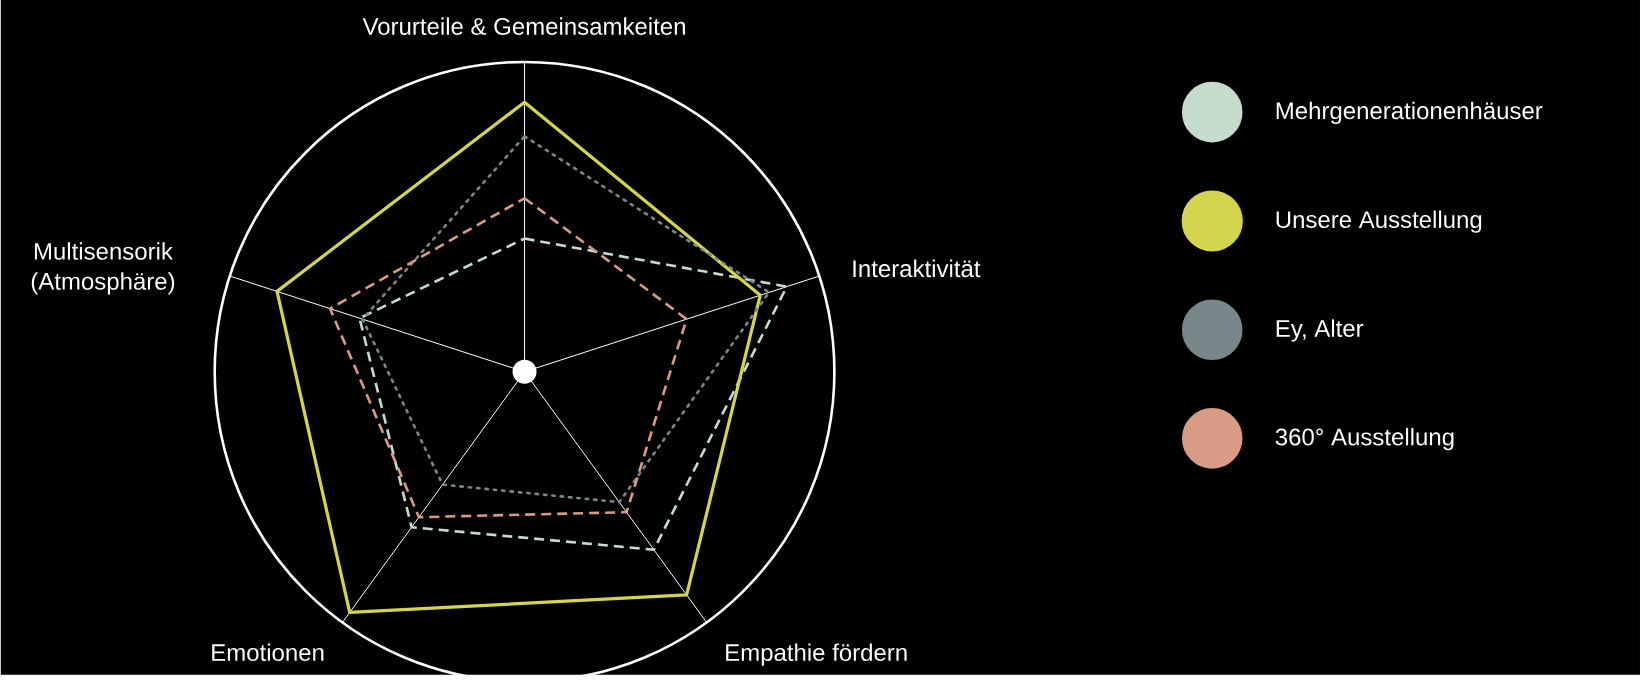 The height and width of the screenshot is (683, 1640). Describe the element at coordinates (523, 26) in the screenshot. I see `spoke-label: Vorurteile & Gemeinsamkeiten` at that location.